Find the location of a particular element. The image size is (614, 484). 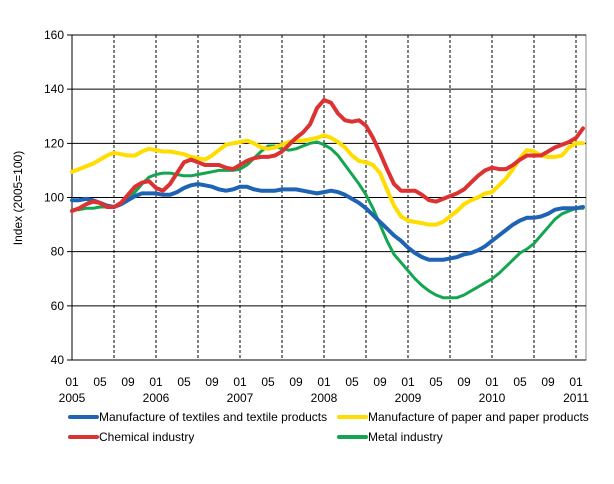

y-tick-label: 100 is located at coordinates (54, 198).